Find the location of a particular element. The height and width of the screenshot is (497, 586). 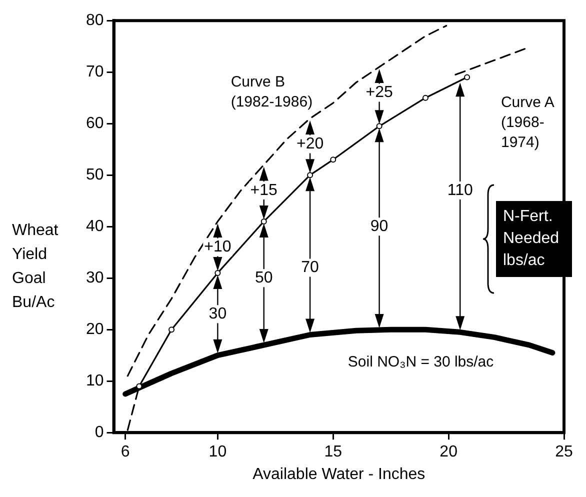

series-label: Curve B (1982-1986) is located at coordinates (271, 92).